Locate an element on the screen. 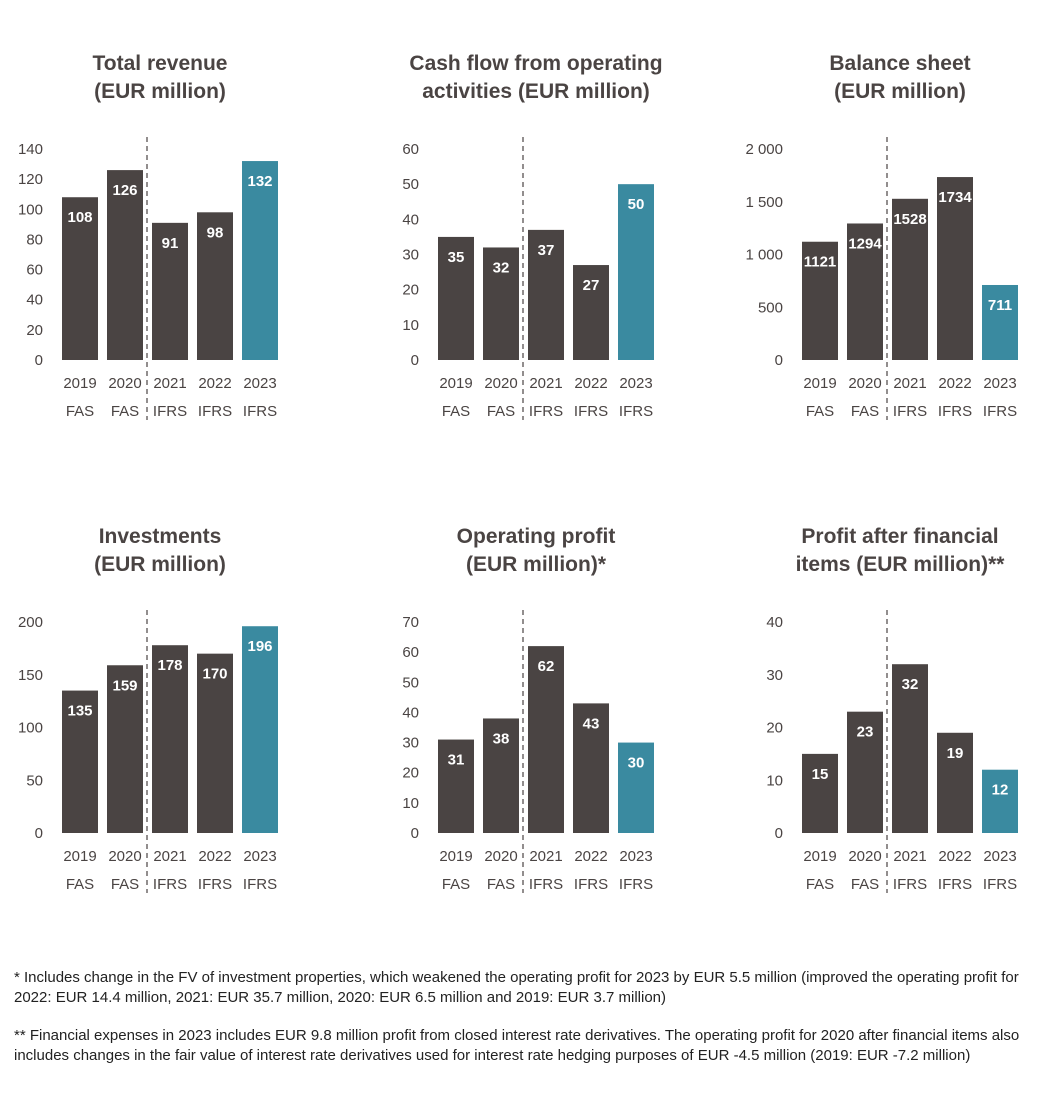  data-label: 1121 is located at coordinates (820, 262).